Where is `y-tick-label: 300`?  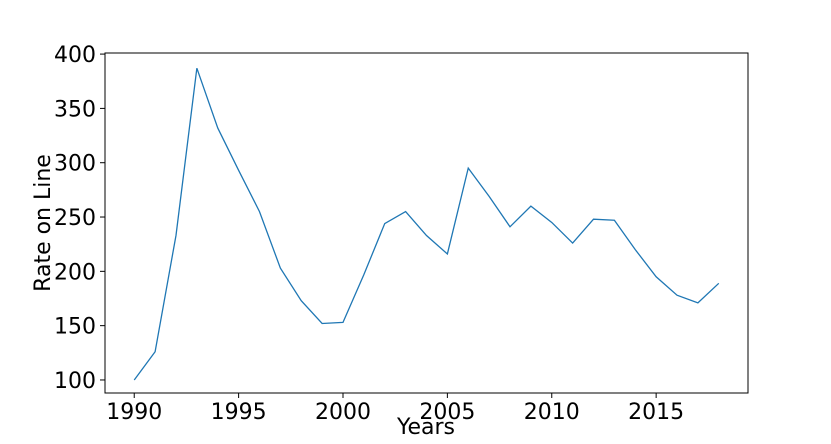
y-tick-label: 300 is located at coordinates (75, 164).